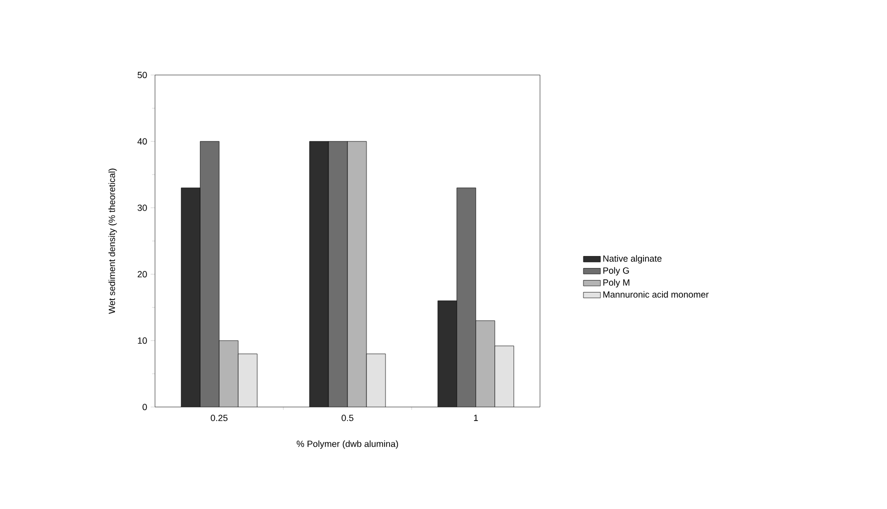 Image resolution: width=887 pixels, height=509 pixels. I want to click on y-tick-label: 10, so click(142, 340).